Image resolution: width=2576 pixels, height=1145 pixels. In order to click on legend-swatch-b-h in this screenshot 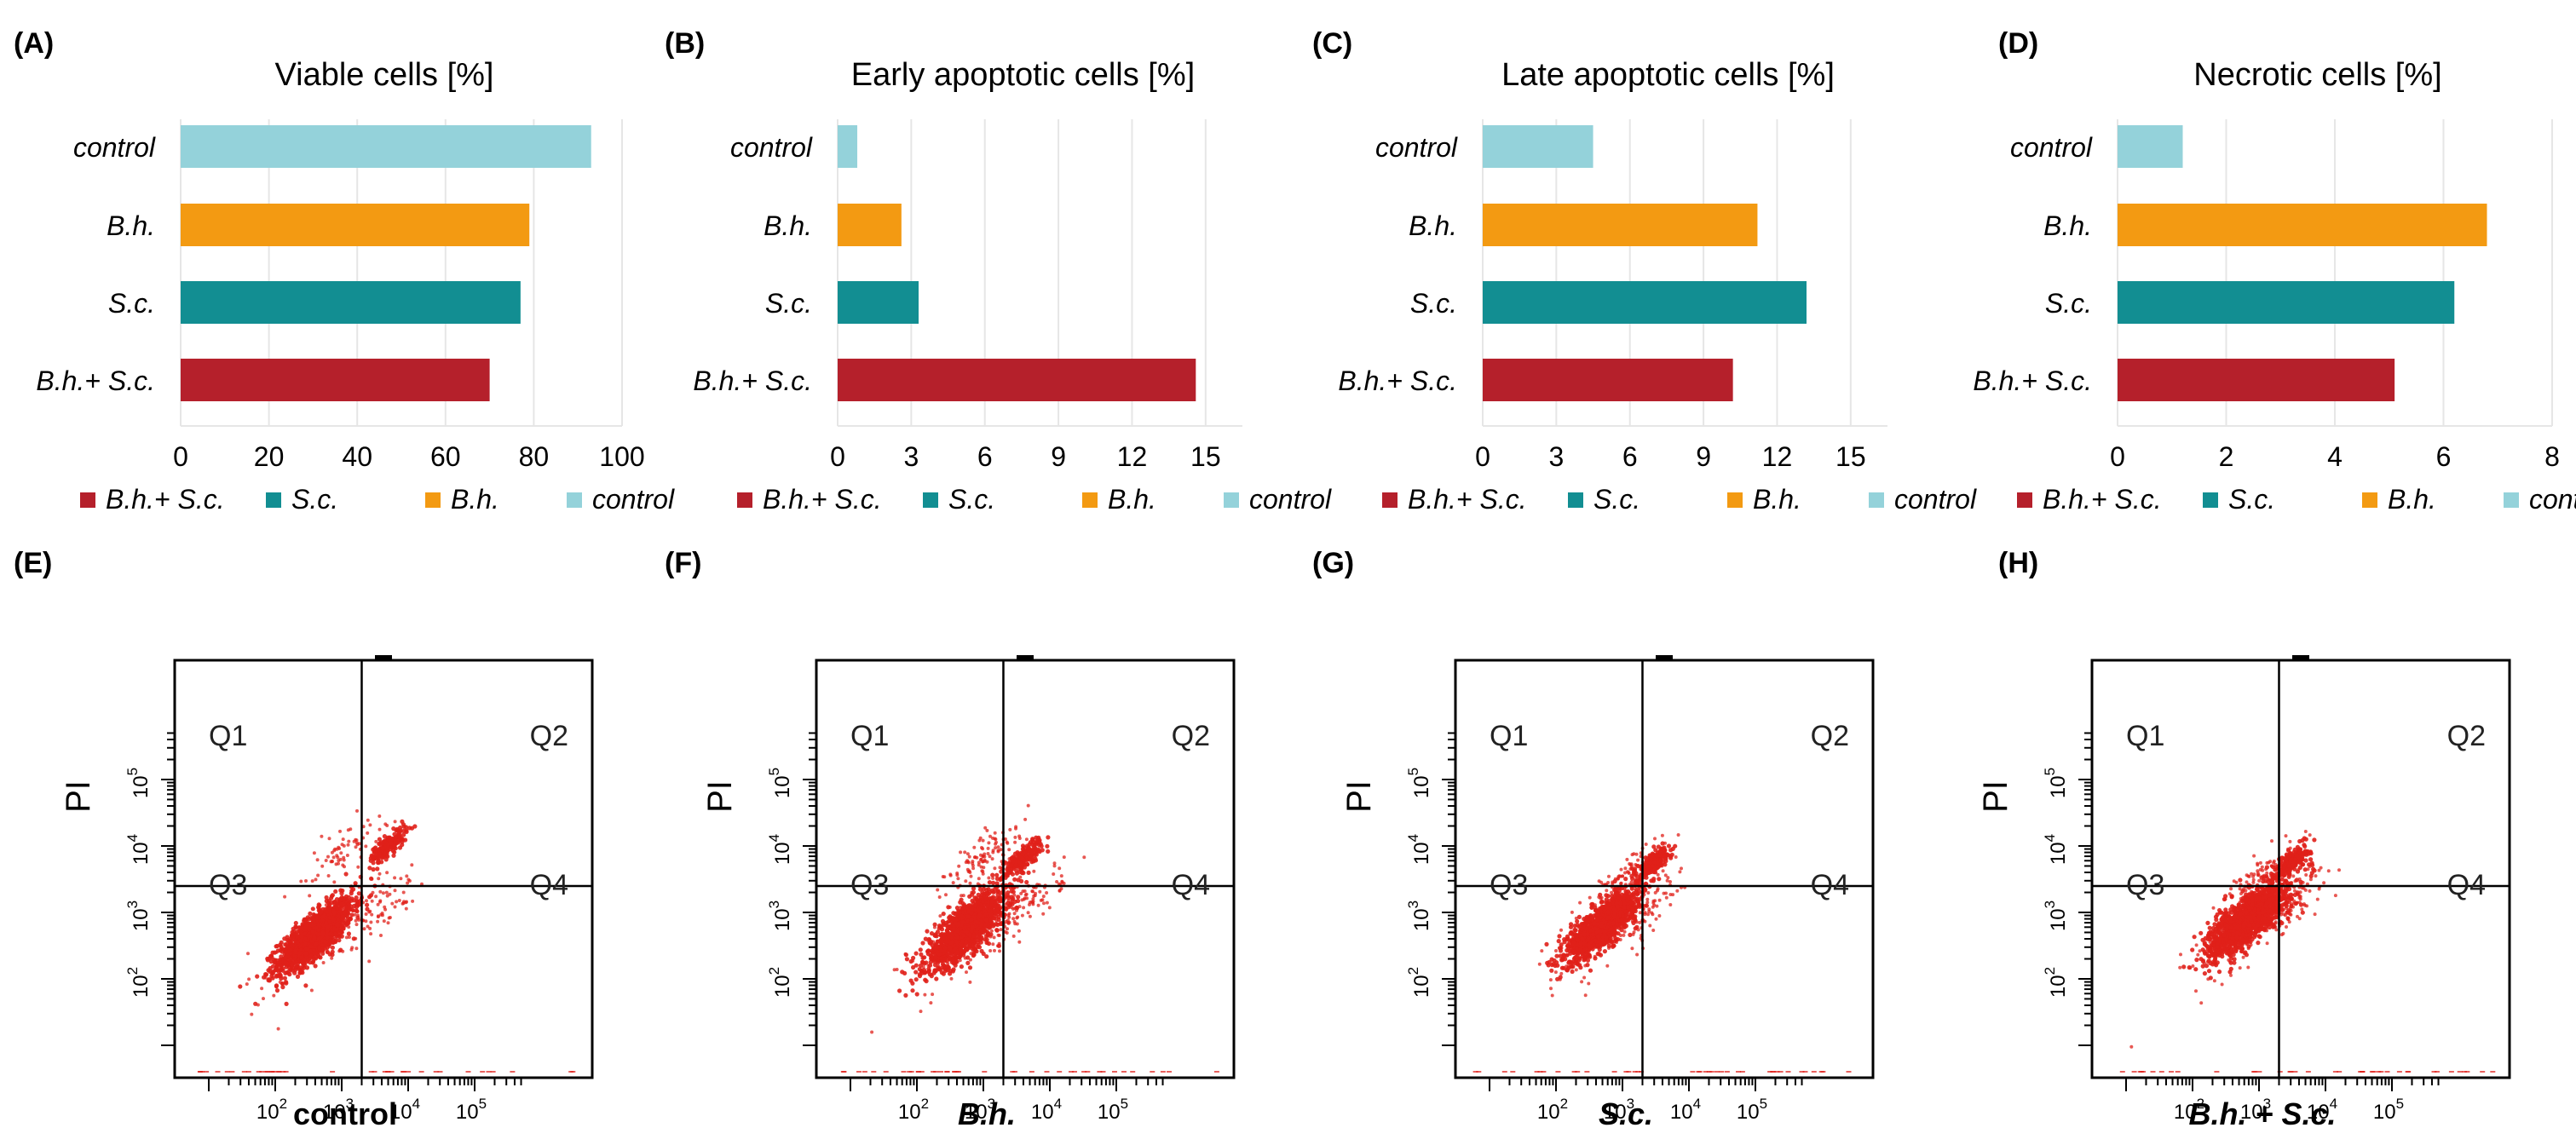, I will do `click(1735, 500)`.